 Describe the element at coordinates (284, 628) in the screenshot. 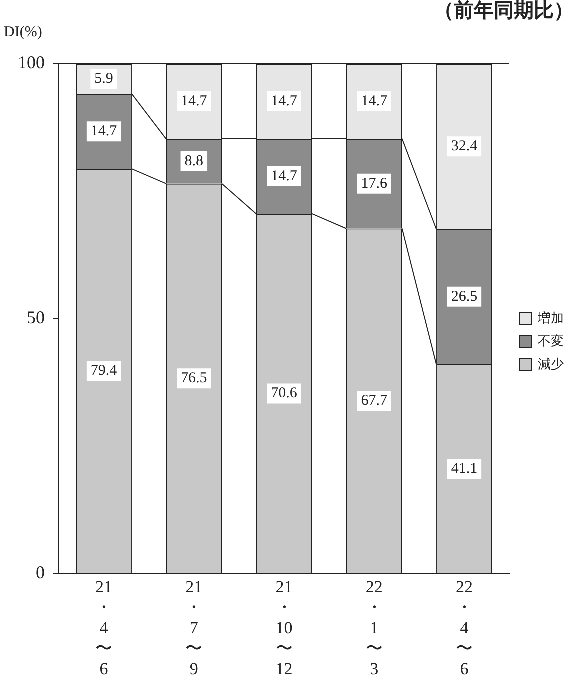

I see `x-tick-label: 21・10〜12` at that location.